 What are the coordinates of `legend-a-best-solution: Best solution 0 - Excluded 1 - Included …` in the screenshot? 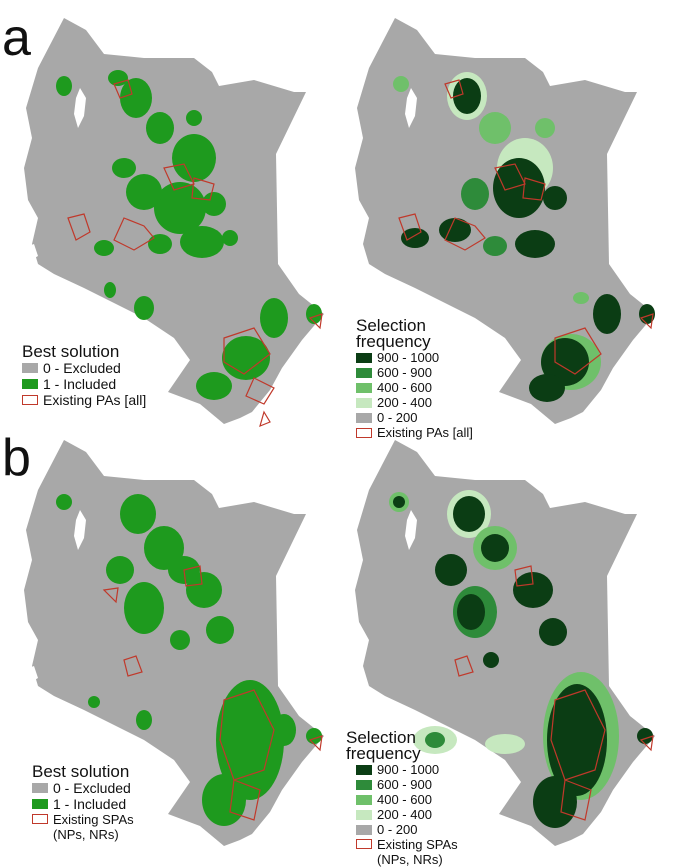 It's located at (84, 375).